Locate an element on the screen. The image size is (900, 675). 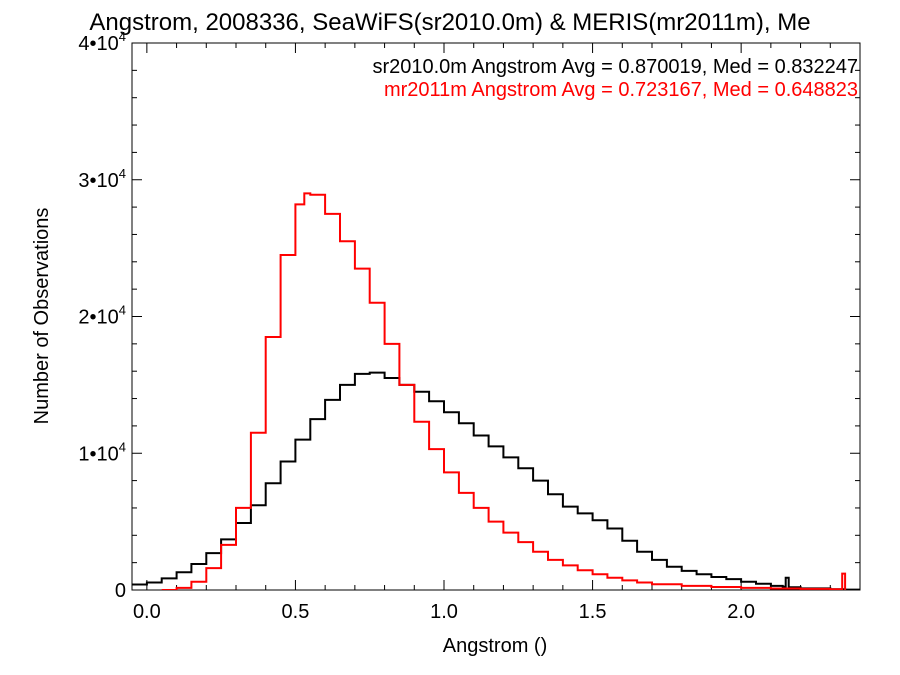
y-tick-mantissa: 4•10 is located at coordinates (98, 44).